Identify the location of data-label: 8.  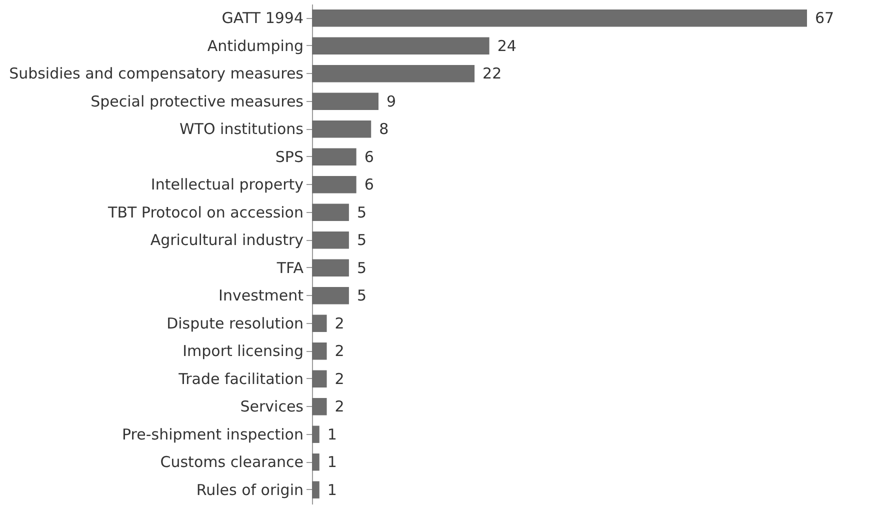
(384, 129).